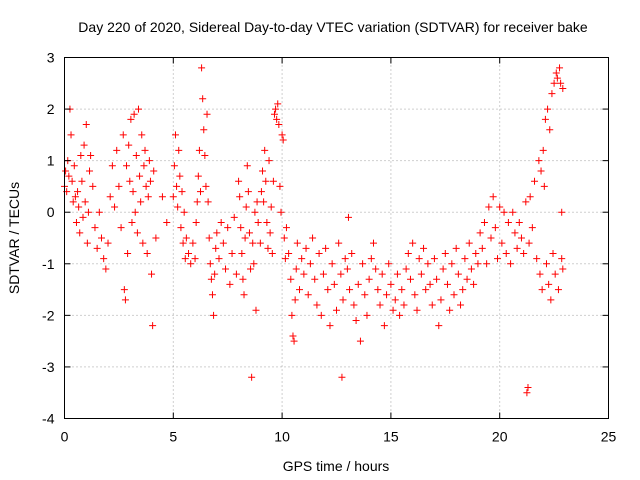  I want to click on y-tick-label: -1, so click(48, 264).